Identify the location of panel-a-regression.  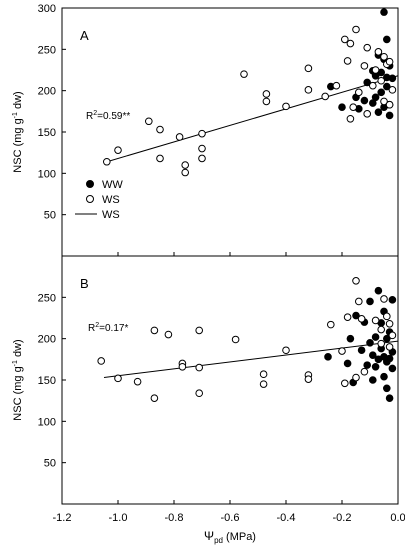
(251, 119).